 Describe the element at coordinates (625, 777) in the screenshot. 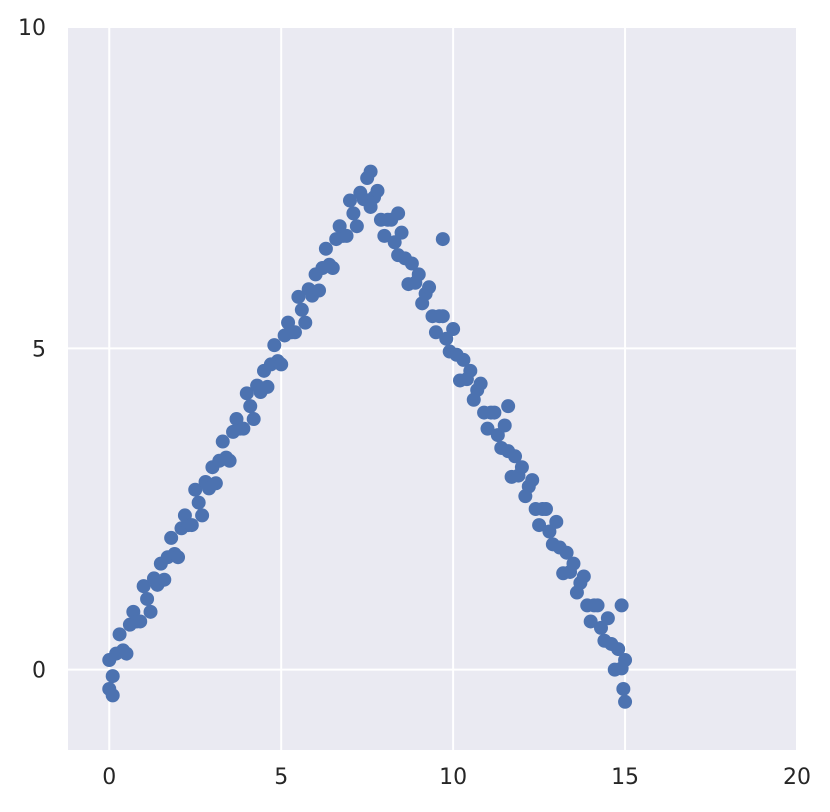

I see `x-tick-label: 15` at that location.